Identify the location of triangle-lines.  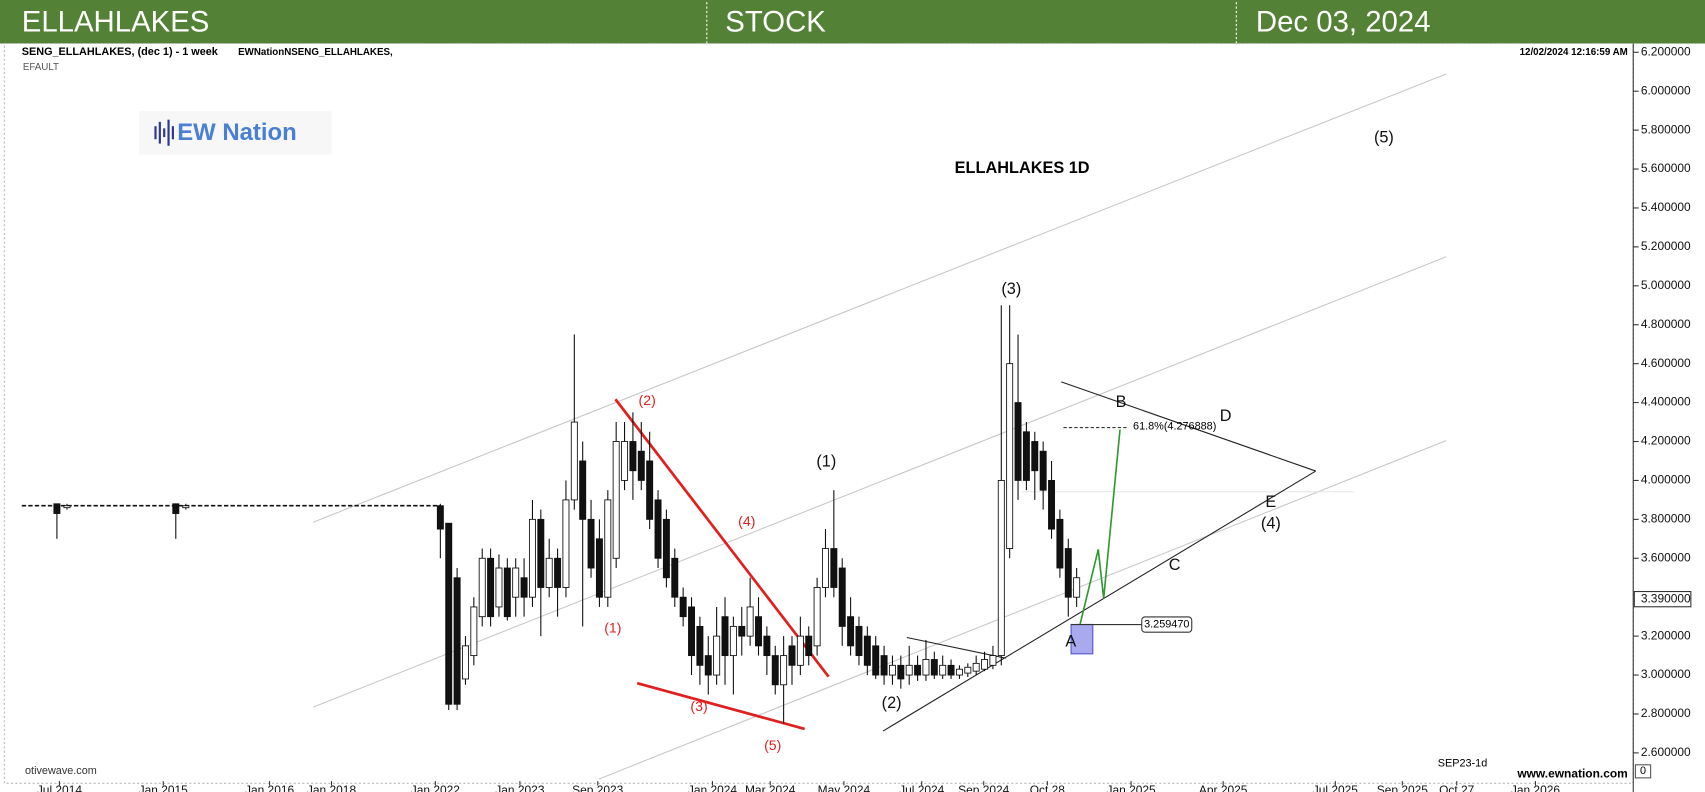
(1099, 556).